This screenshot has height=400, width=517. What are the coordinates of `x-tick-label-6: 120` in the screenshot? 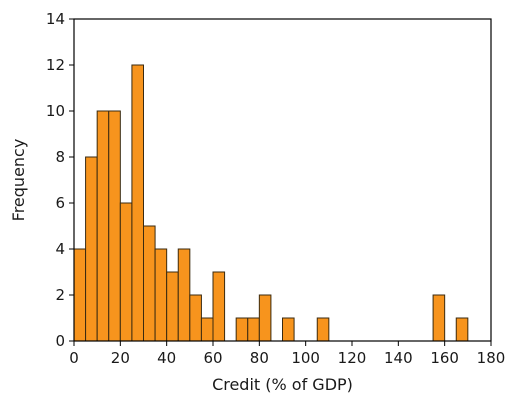 It's located at (352, 358).